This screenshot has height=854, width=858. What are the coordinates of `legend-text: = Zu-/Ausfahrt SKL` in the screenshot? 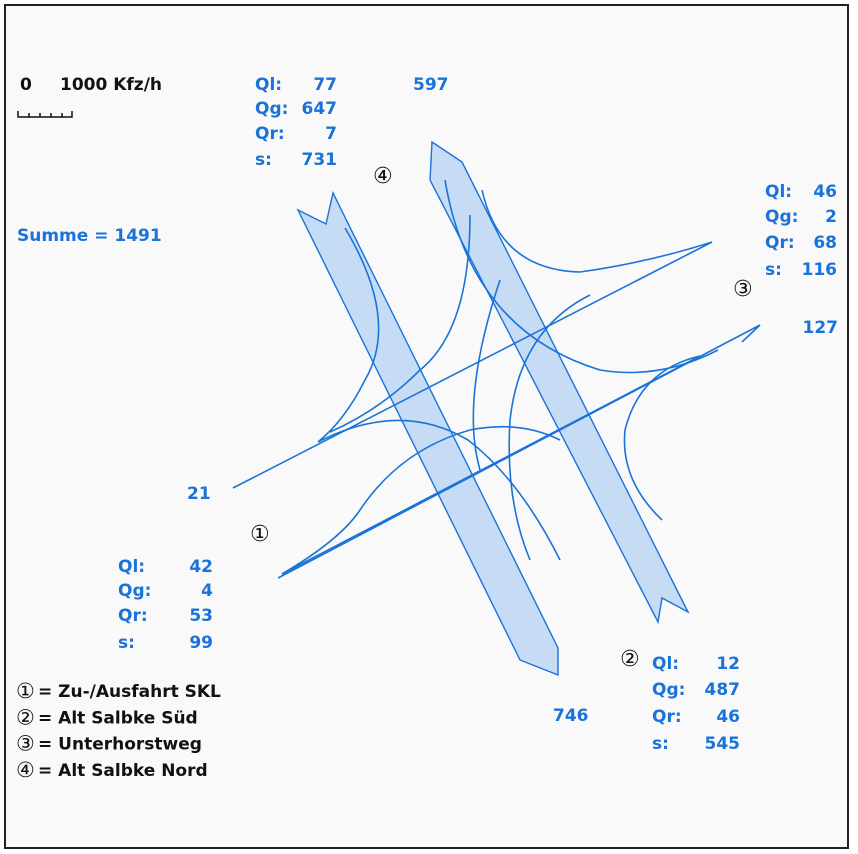 It's located at (129, 692).